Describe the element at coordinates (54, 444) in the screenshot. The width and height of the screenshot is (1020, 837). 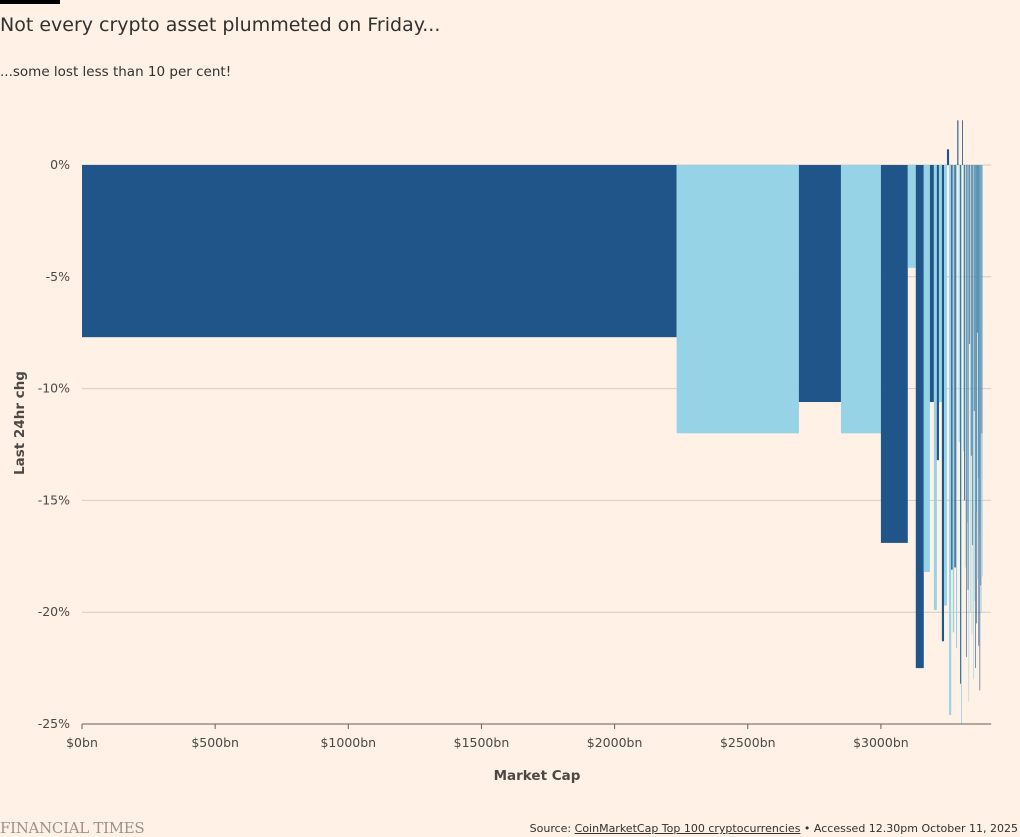
I see `y-axis-ticks: 0% -5% -10% -15% -20% -25%` at that location.